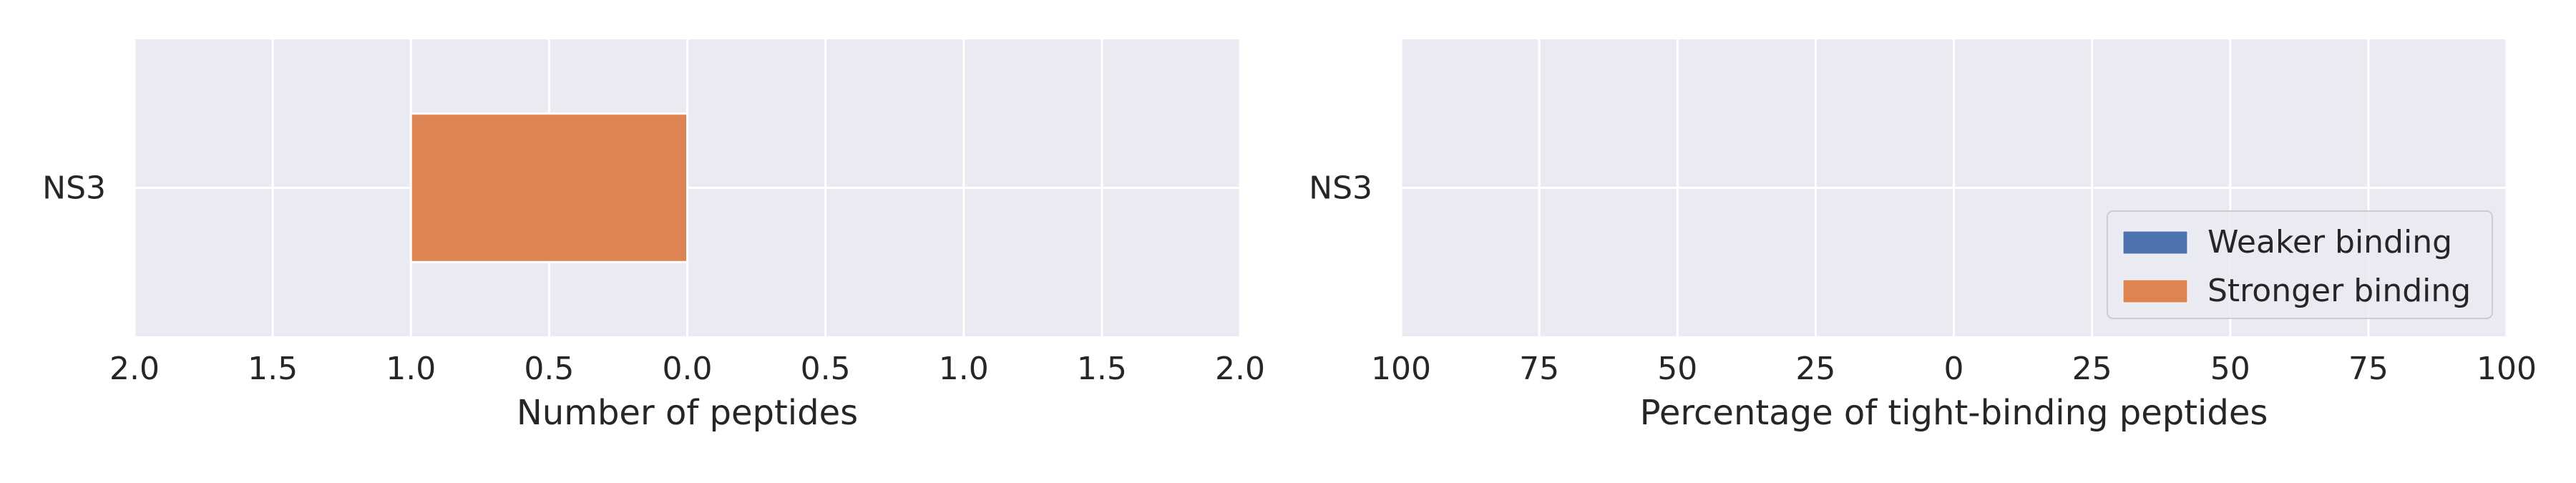  What do you see at coordinates (688, 369) in the screenshot?
I see `x-tick-label: 0.0` at bounding box center [688, 369].